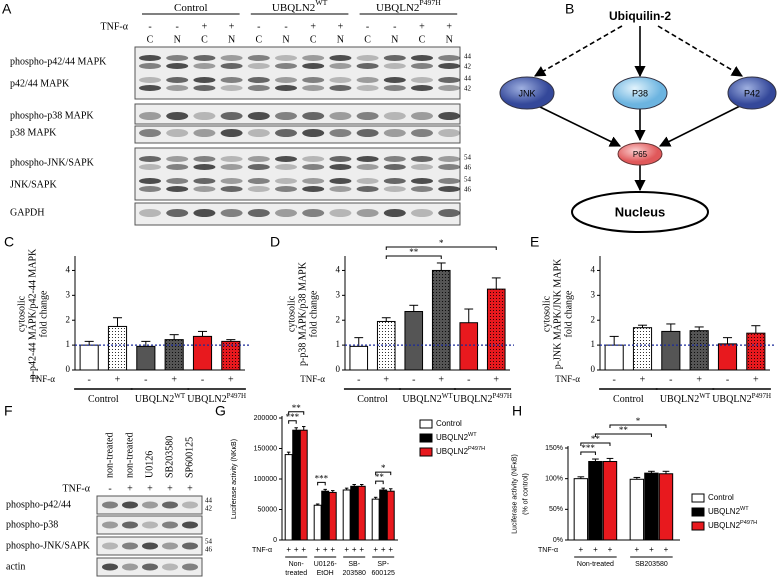 This screenshot has width=778, height=580. I want to click on group-label: Control, so click(103, 399).